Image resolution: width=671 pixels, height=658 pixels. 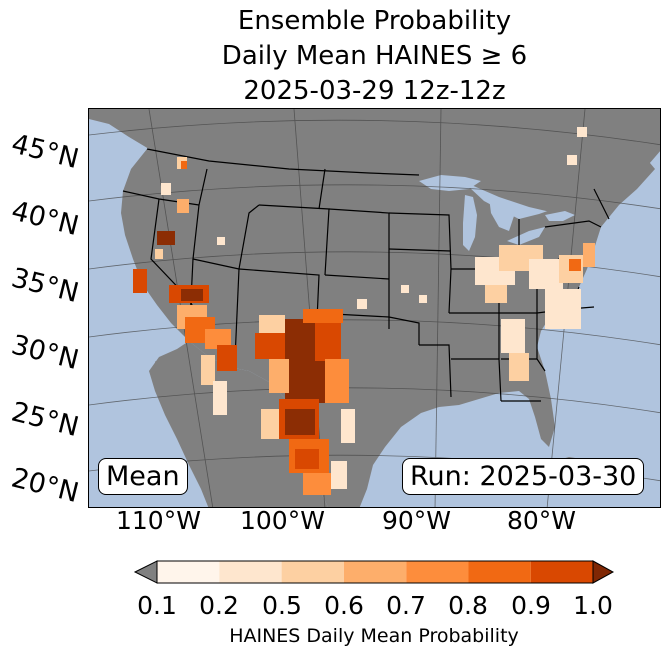 What do you see at coordinates (374, 161) in the screenshot?
I see `canada-land` at bounding box center [374, 161].